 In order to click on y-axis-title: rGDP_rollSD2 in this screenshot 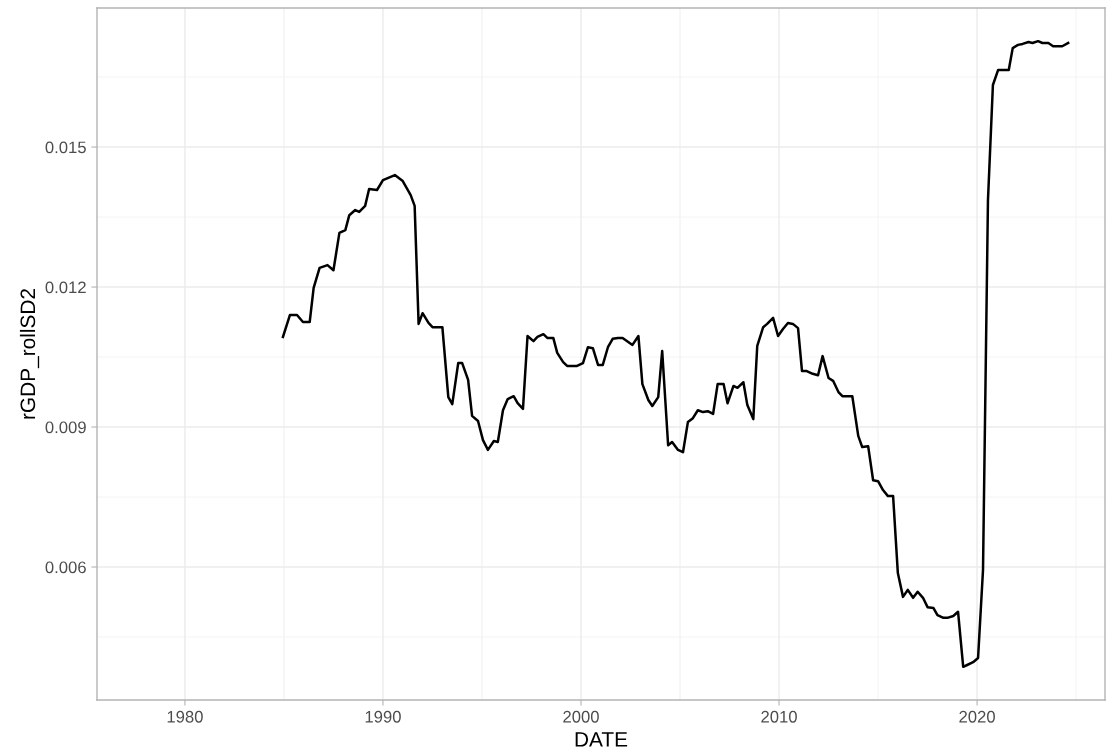, I will do `click(29, 354)`.